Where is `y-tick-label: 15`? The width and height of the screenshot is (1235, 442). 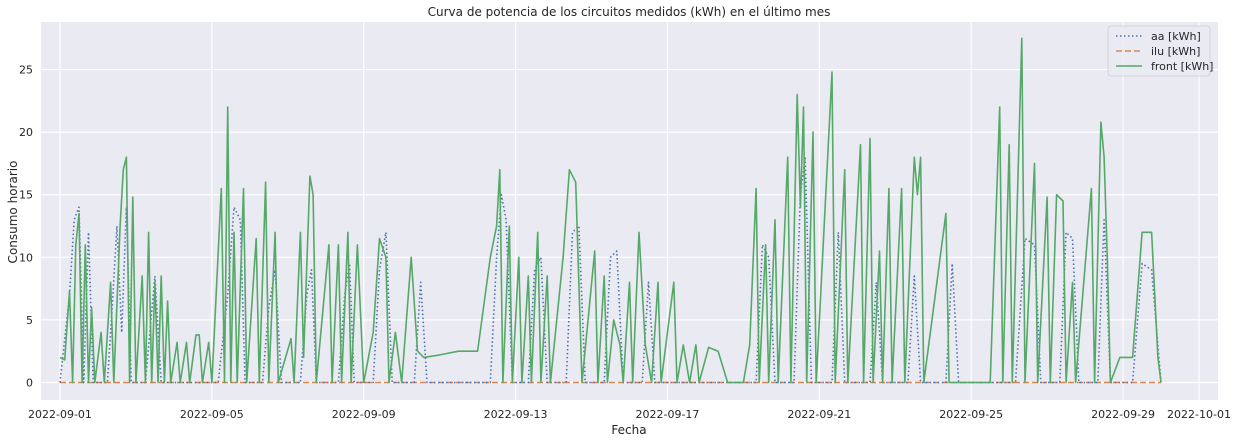
y-tick-label: 15 is located at coordinates (26, 195).